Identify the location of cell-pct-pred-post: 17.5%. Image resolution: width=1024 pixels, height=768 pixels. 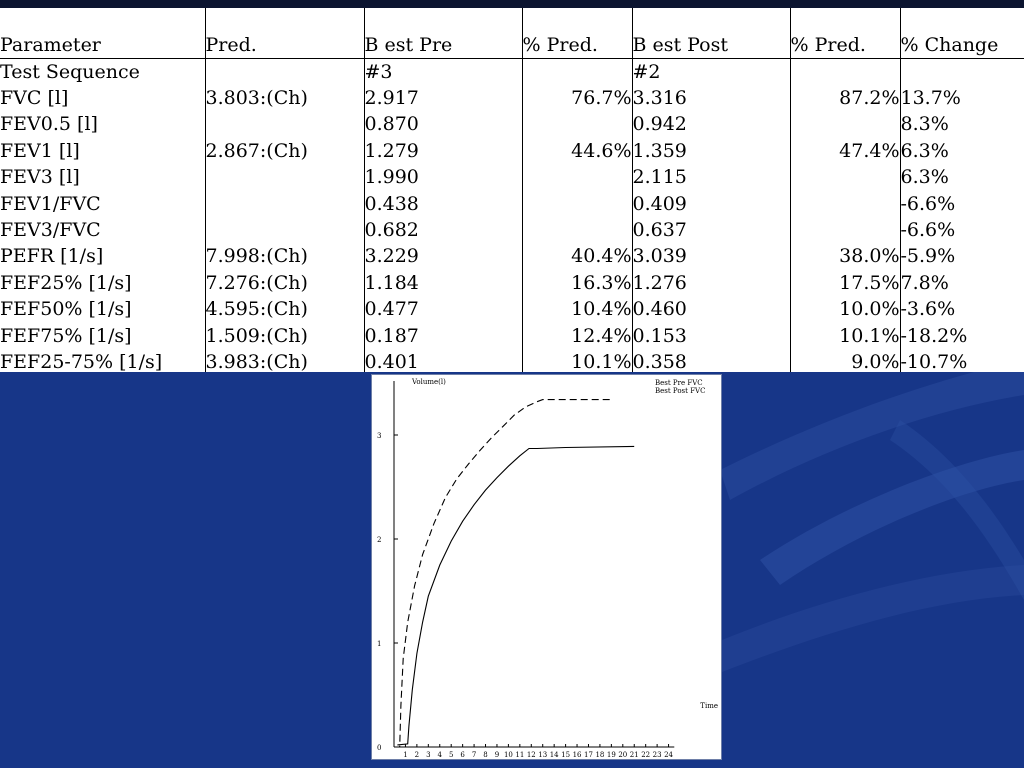
(844, 283).